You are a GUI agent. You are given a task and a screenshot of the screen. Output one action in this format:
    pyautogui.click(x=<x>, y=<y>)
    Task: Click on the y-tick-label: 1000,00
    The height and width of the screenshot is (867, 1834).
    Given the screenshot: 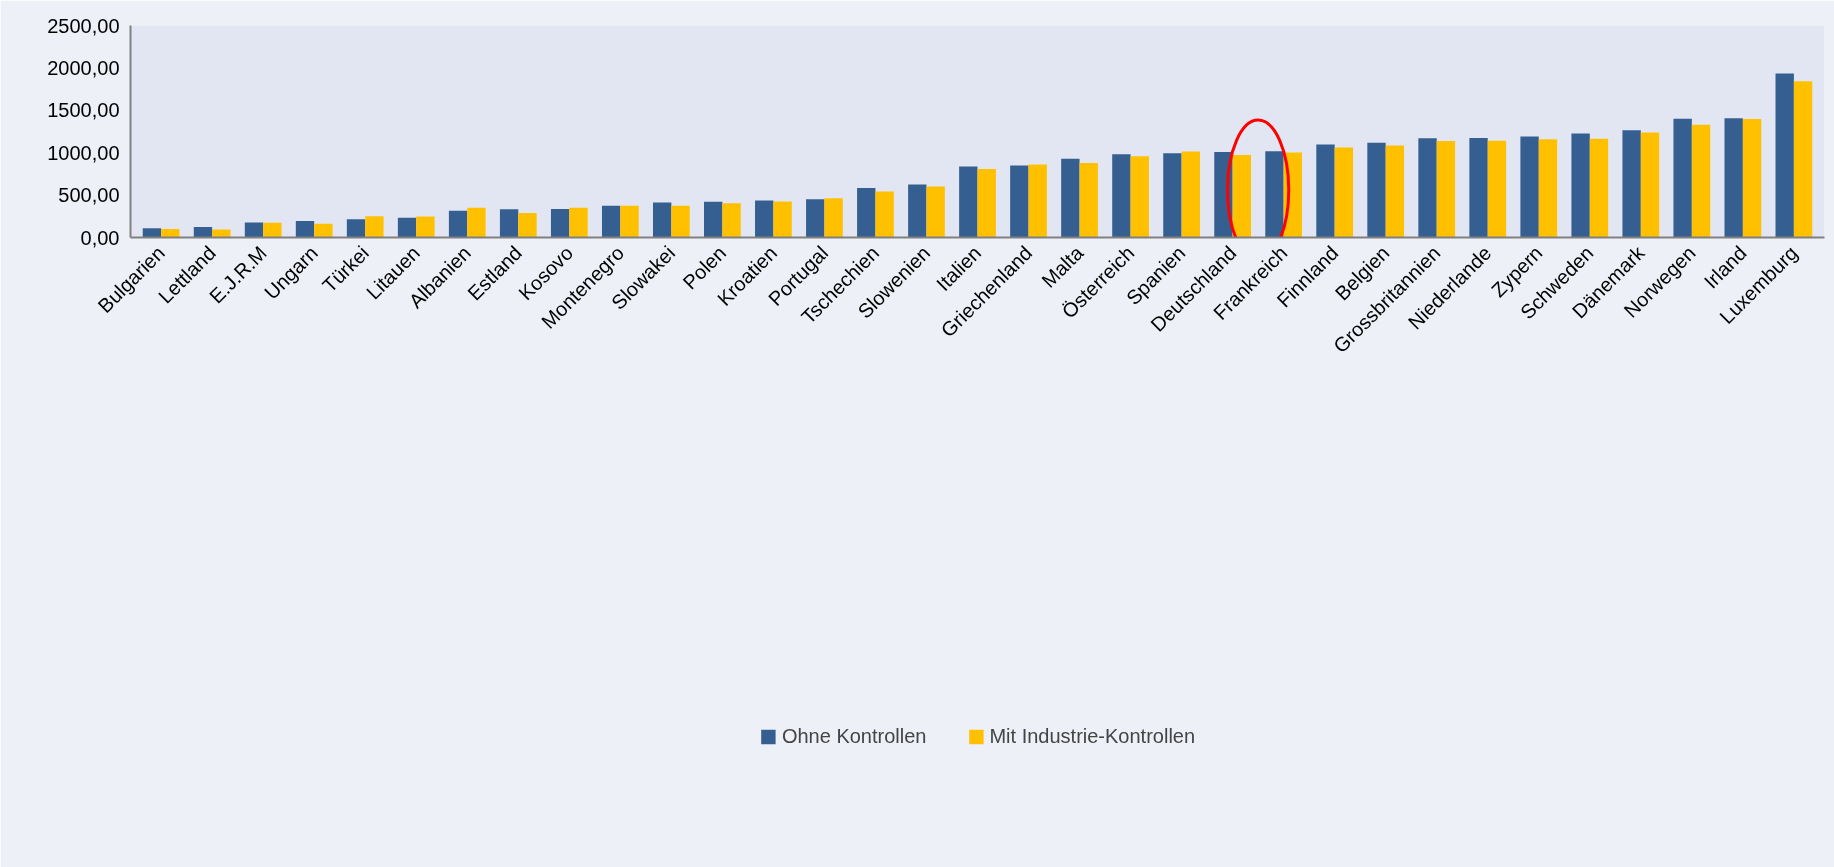 What is the action you would take?
    pyautogui.click(x=83, y=152)
    